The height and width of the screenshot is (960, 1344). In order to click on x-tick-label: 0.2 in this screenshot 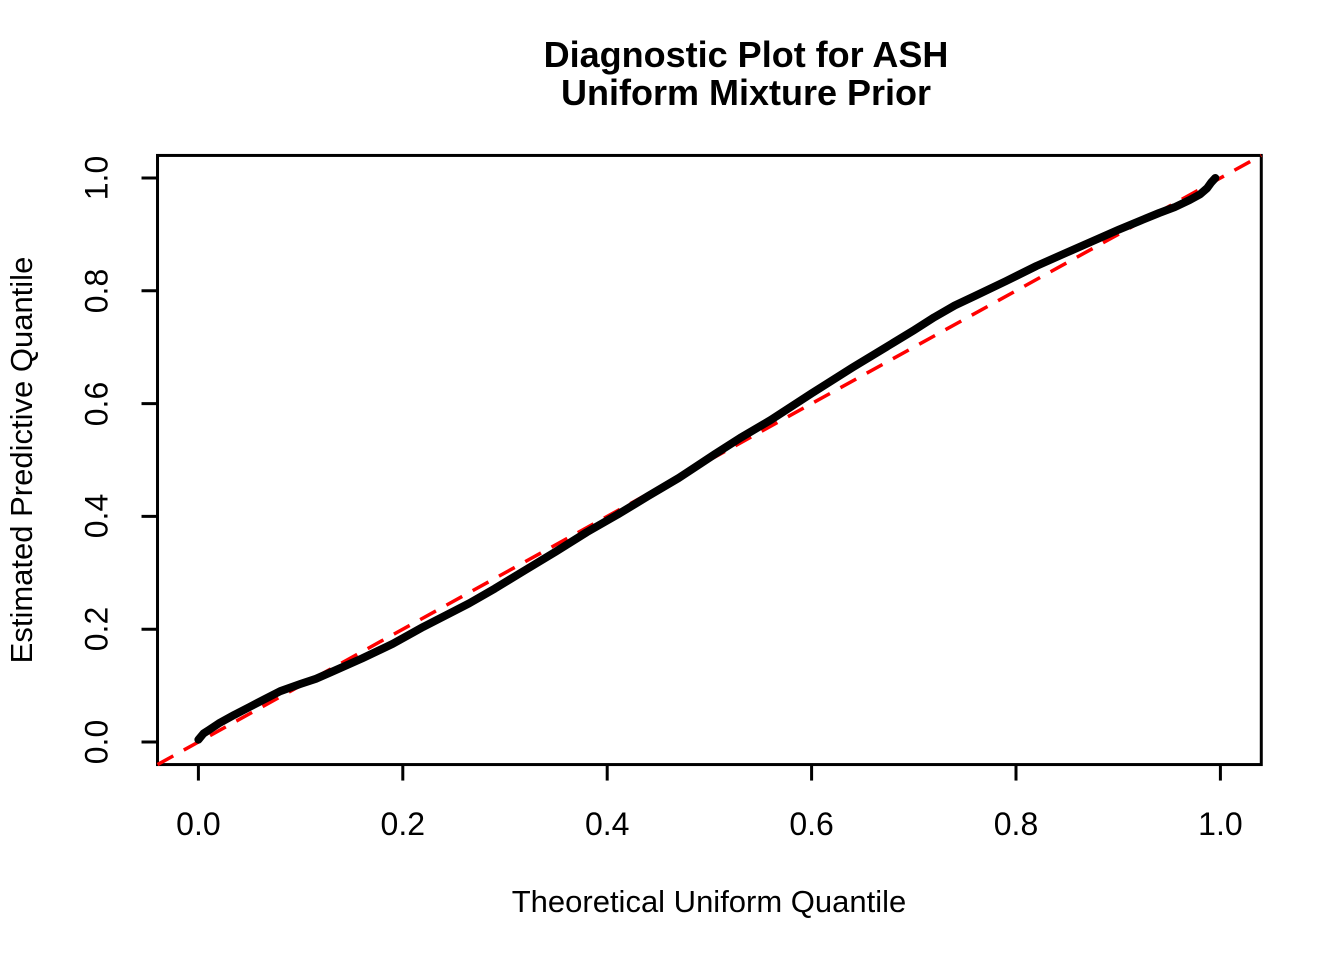, I will do `click(403, 824)`.